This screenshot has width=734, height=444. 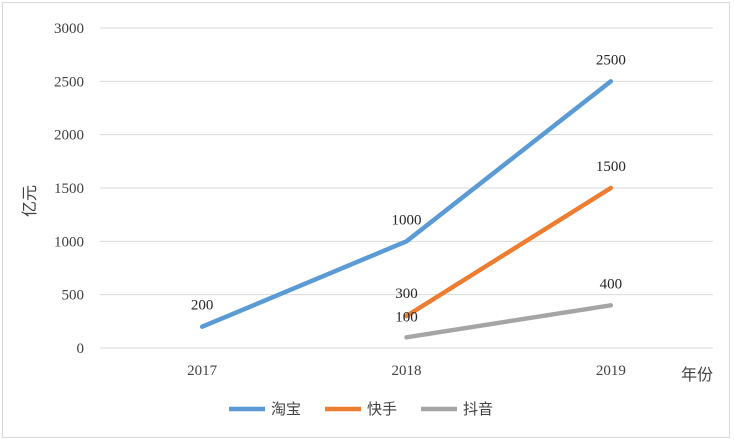 I want to click on legend-label: 抖音, so click(x=478, y=409).